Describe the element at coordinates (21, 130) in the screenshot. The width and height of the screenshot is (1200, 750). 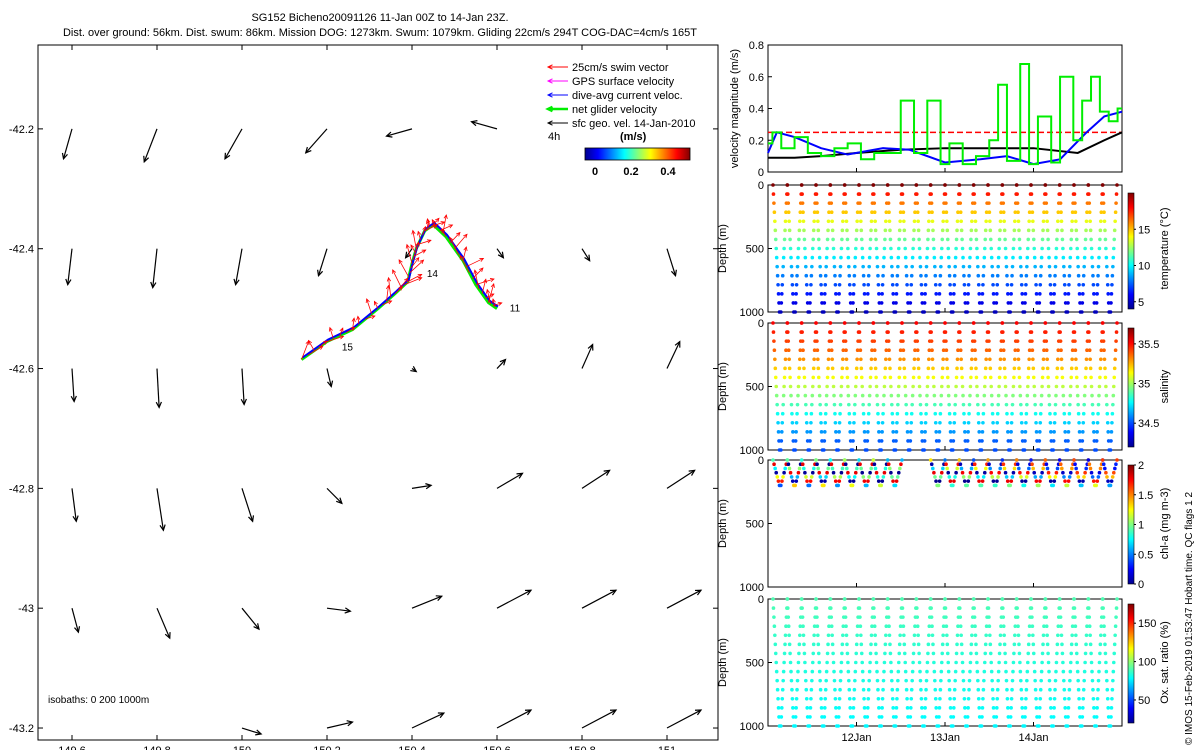
I see `map-ytick-label: -42.2` at that location.